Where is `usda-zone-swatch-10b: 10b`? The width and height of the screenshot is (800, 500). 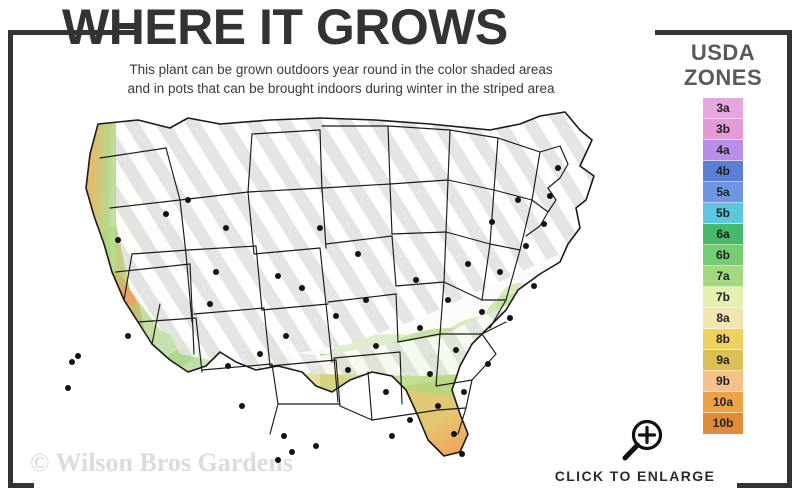 usda-zone-swatch-10b: 10b is located at coordinates (723, 423).